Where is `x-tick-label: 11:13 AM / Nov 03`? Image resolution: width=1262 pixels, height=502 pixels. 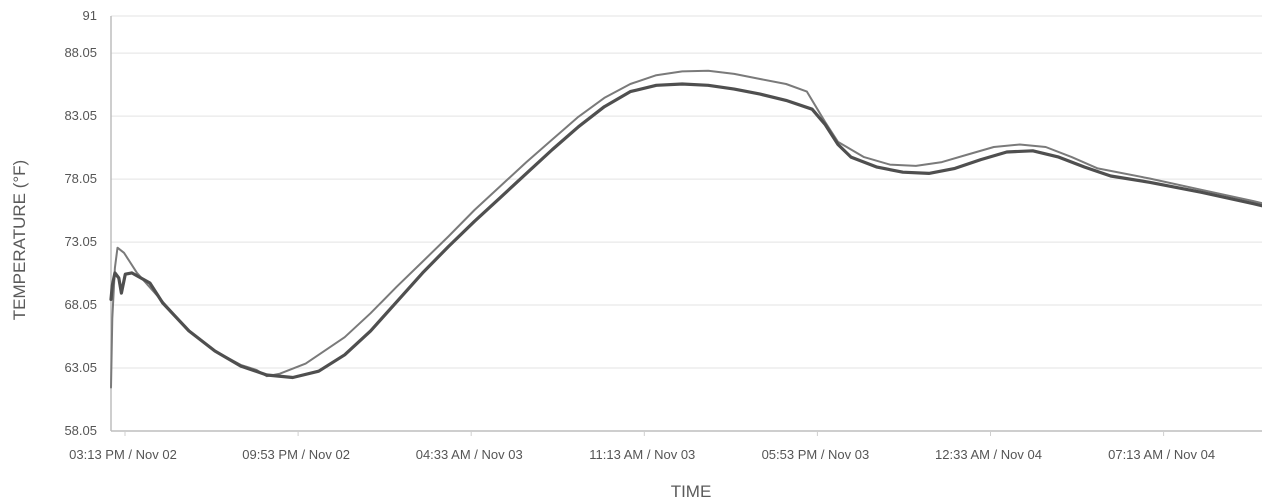
x-tick-label: 11:13 AM / Nov 03 is located at coordinates (642, 454).